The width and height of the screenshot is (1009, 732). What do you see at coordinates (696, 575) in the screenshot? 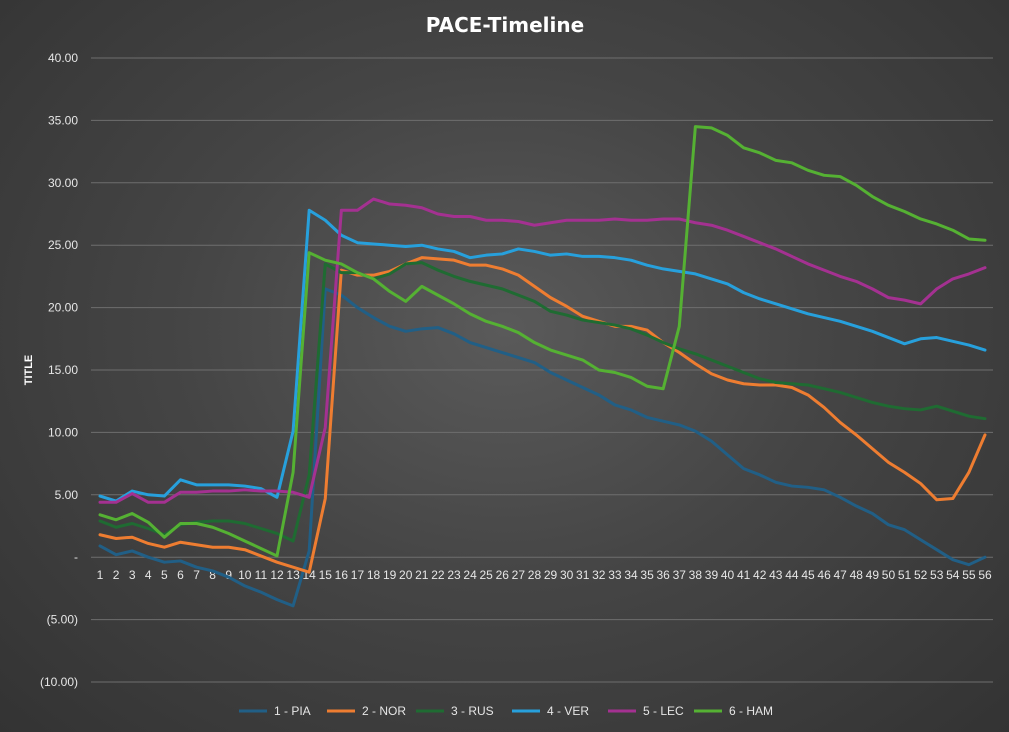
I see `x-tick-label: 38` at bounding box center [696, 575].